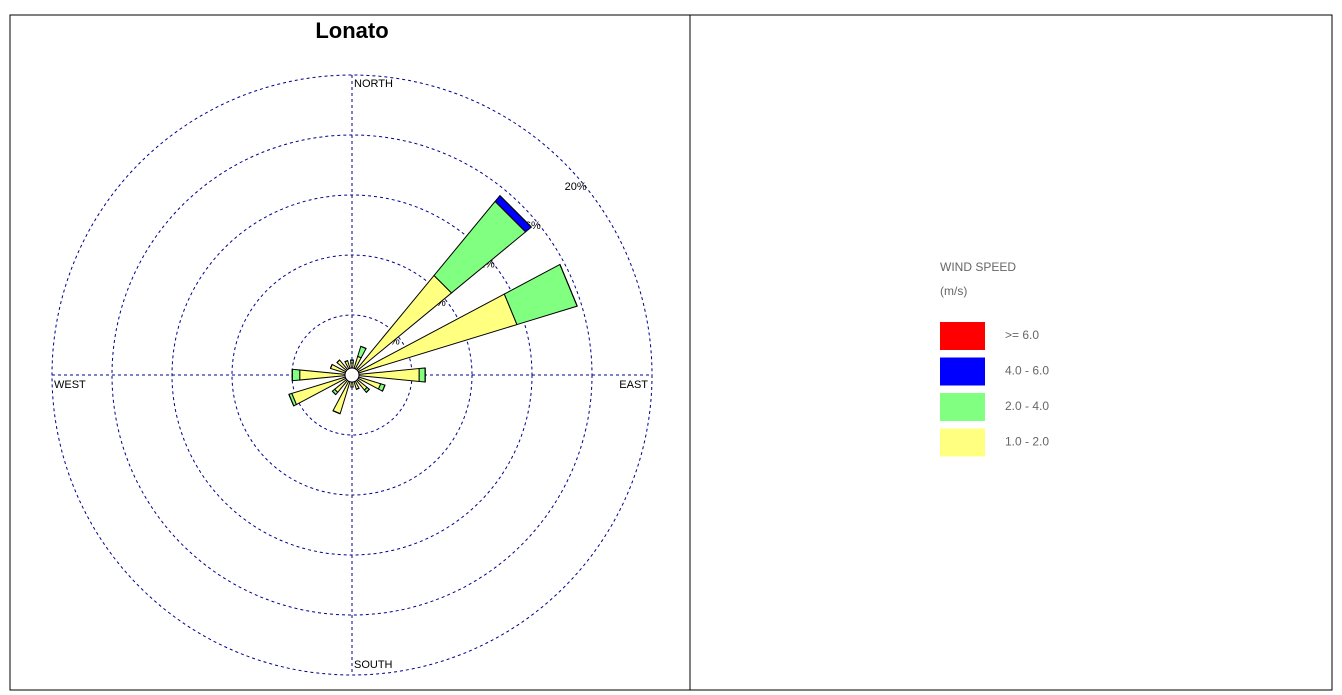 The height and width of the screenshot is (695, 1342). I want to click on legend-unit: (m/s), so click(953, 291).